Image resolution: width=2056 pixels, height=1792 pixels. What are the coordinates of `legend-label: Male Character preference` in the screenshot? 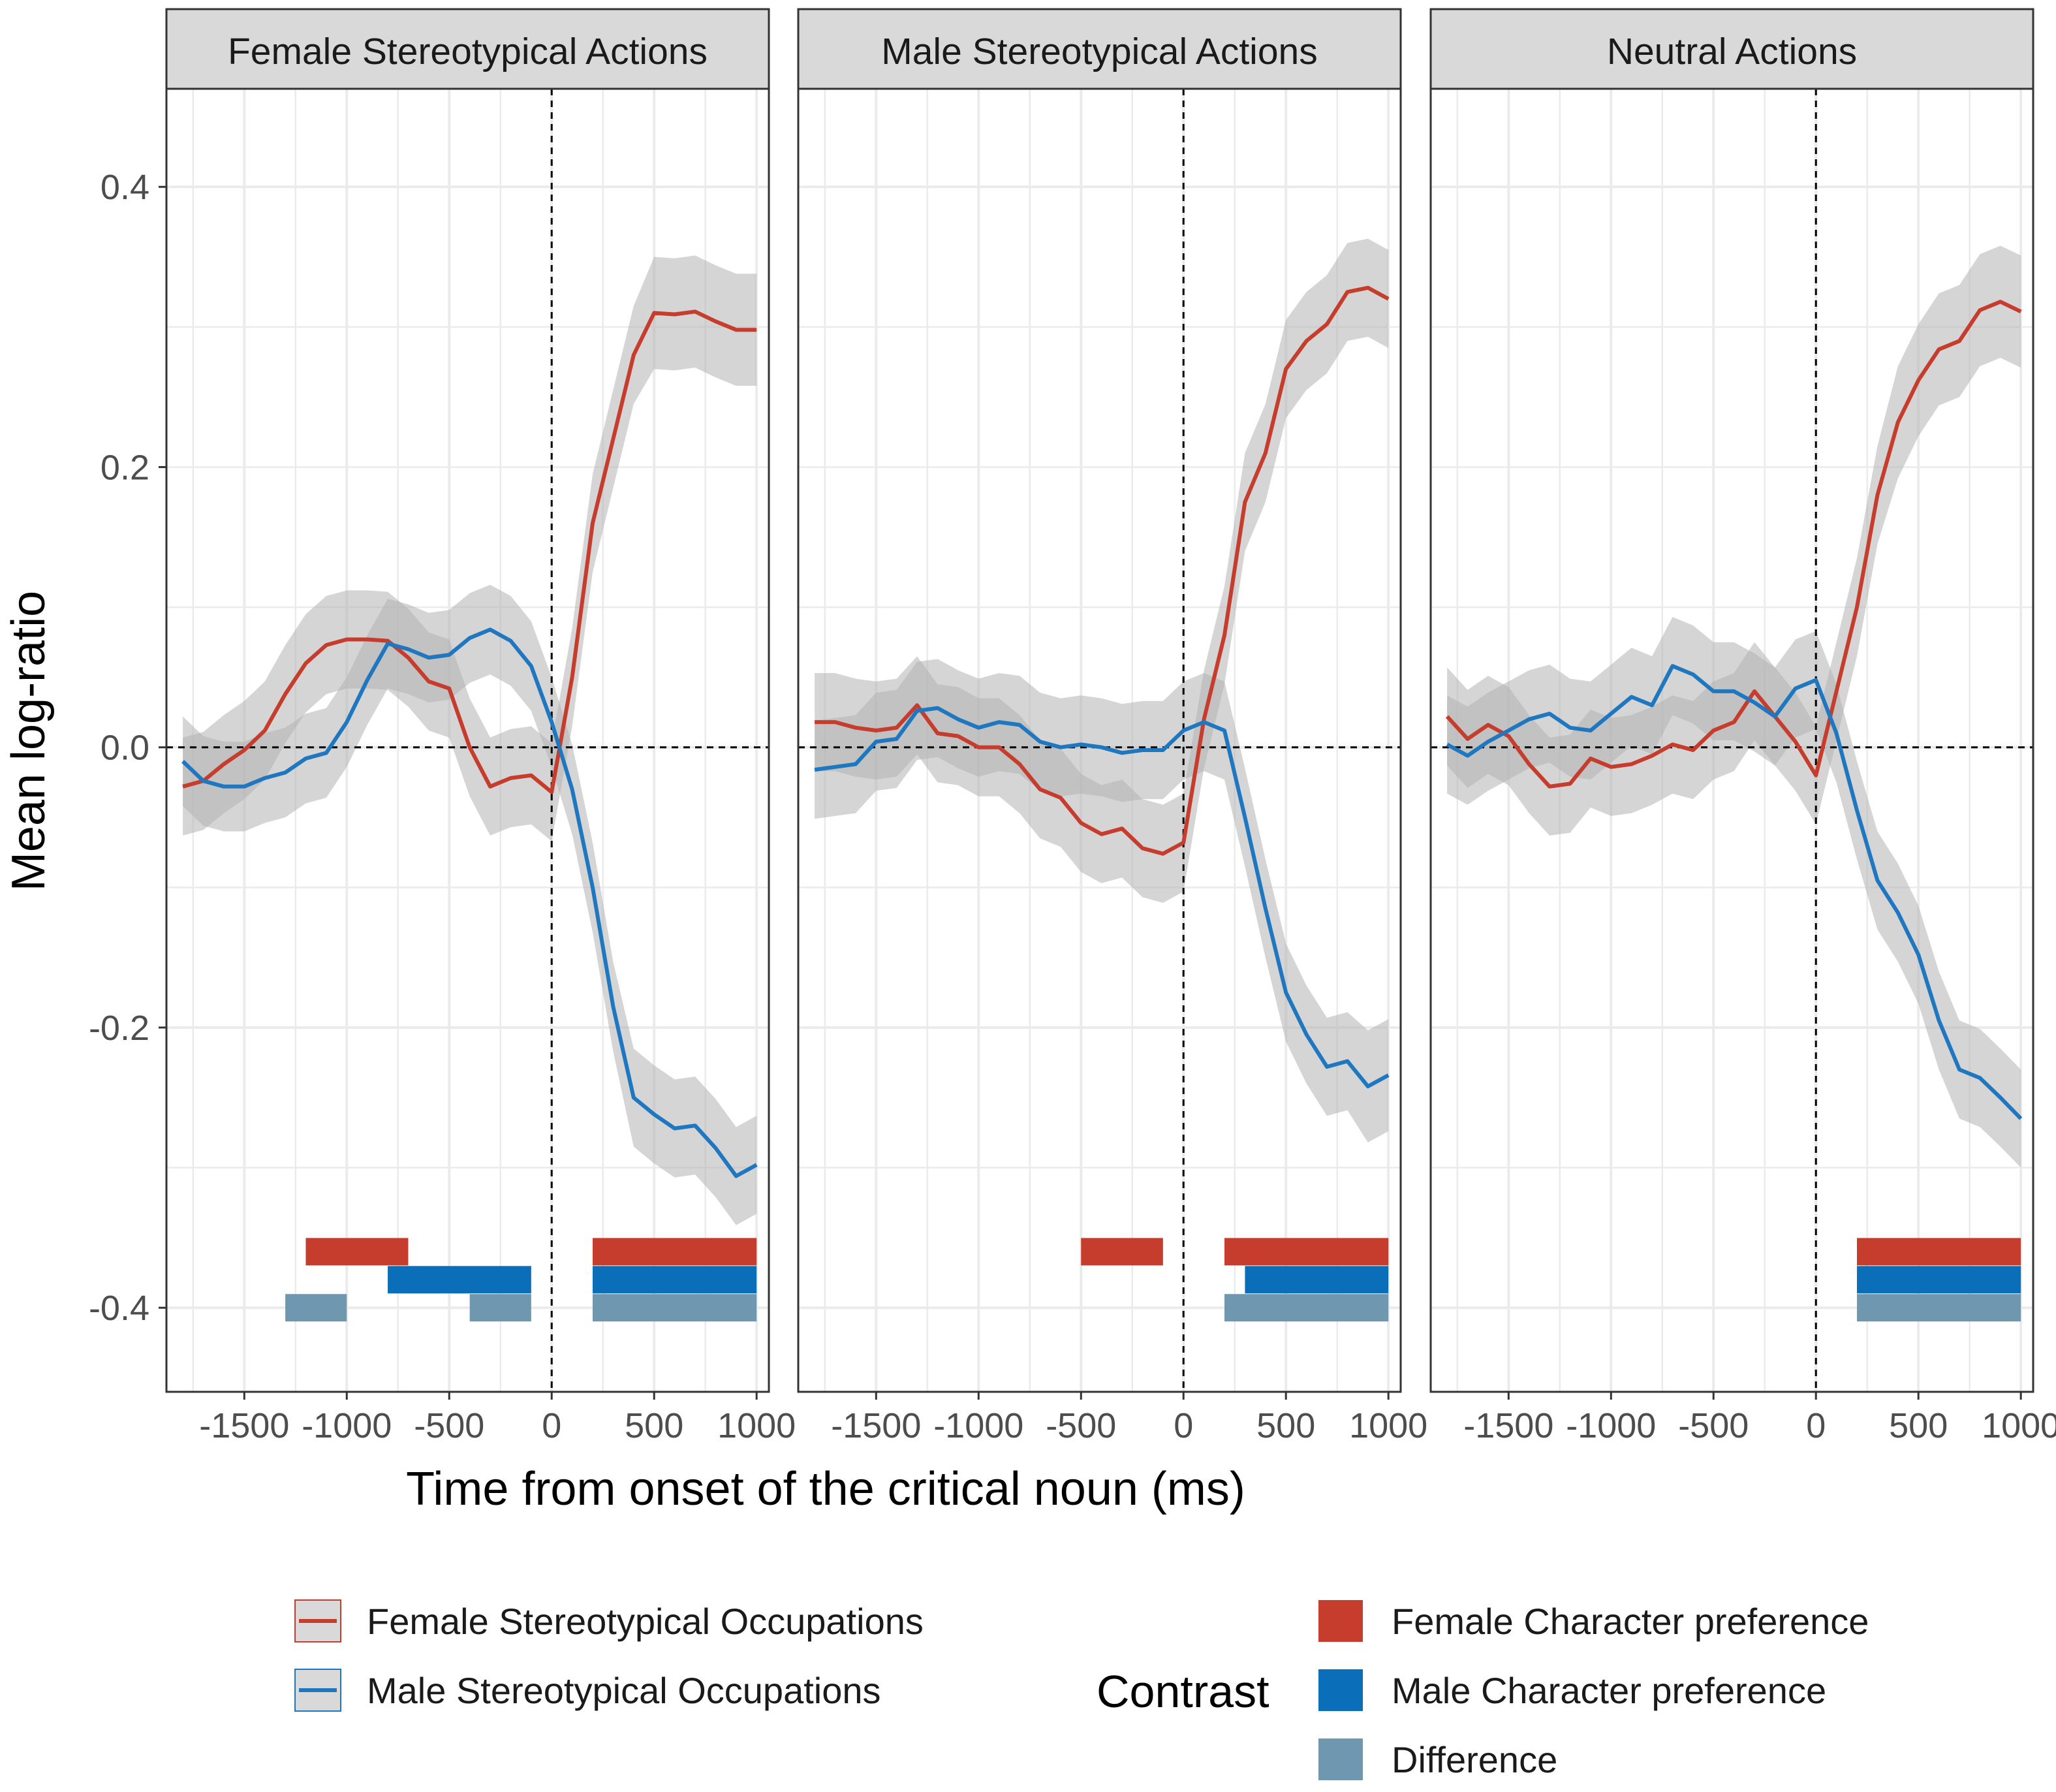 It's located at (1609, 1690).